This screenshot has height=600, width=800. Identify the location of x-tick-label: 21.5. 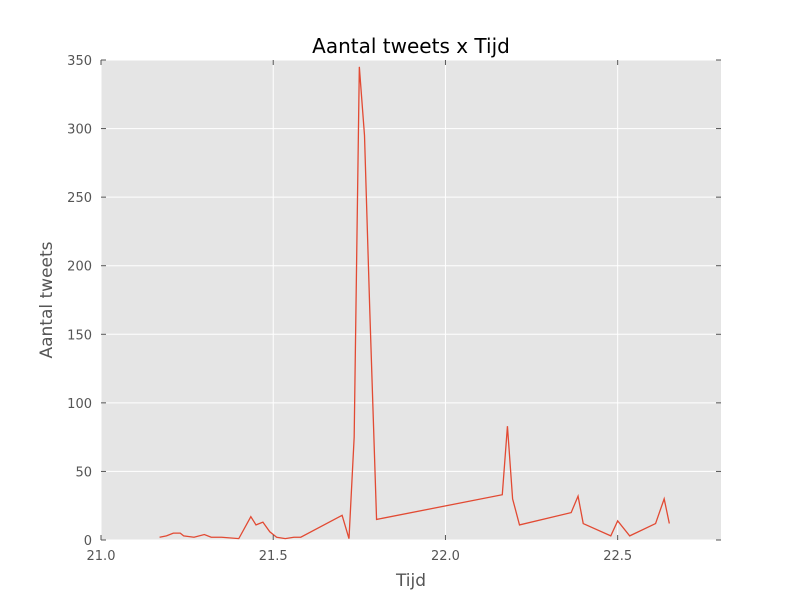
(273, 556).